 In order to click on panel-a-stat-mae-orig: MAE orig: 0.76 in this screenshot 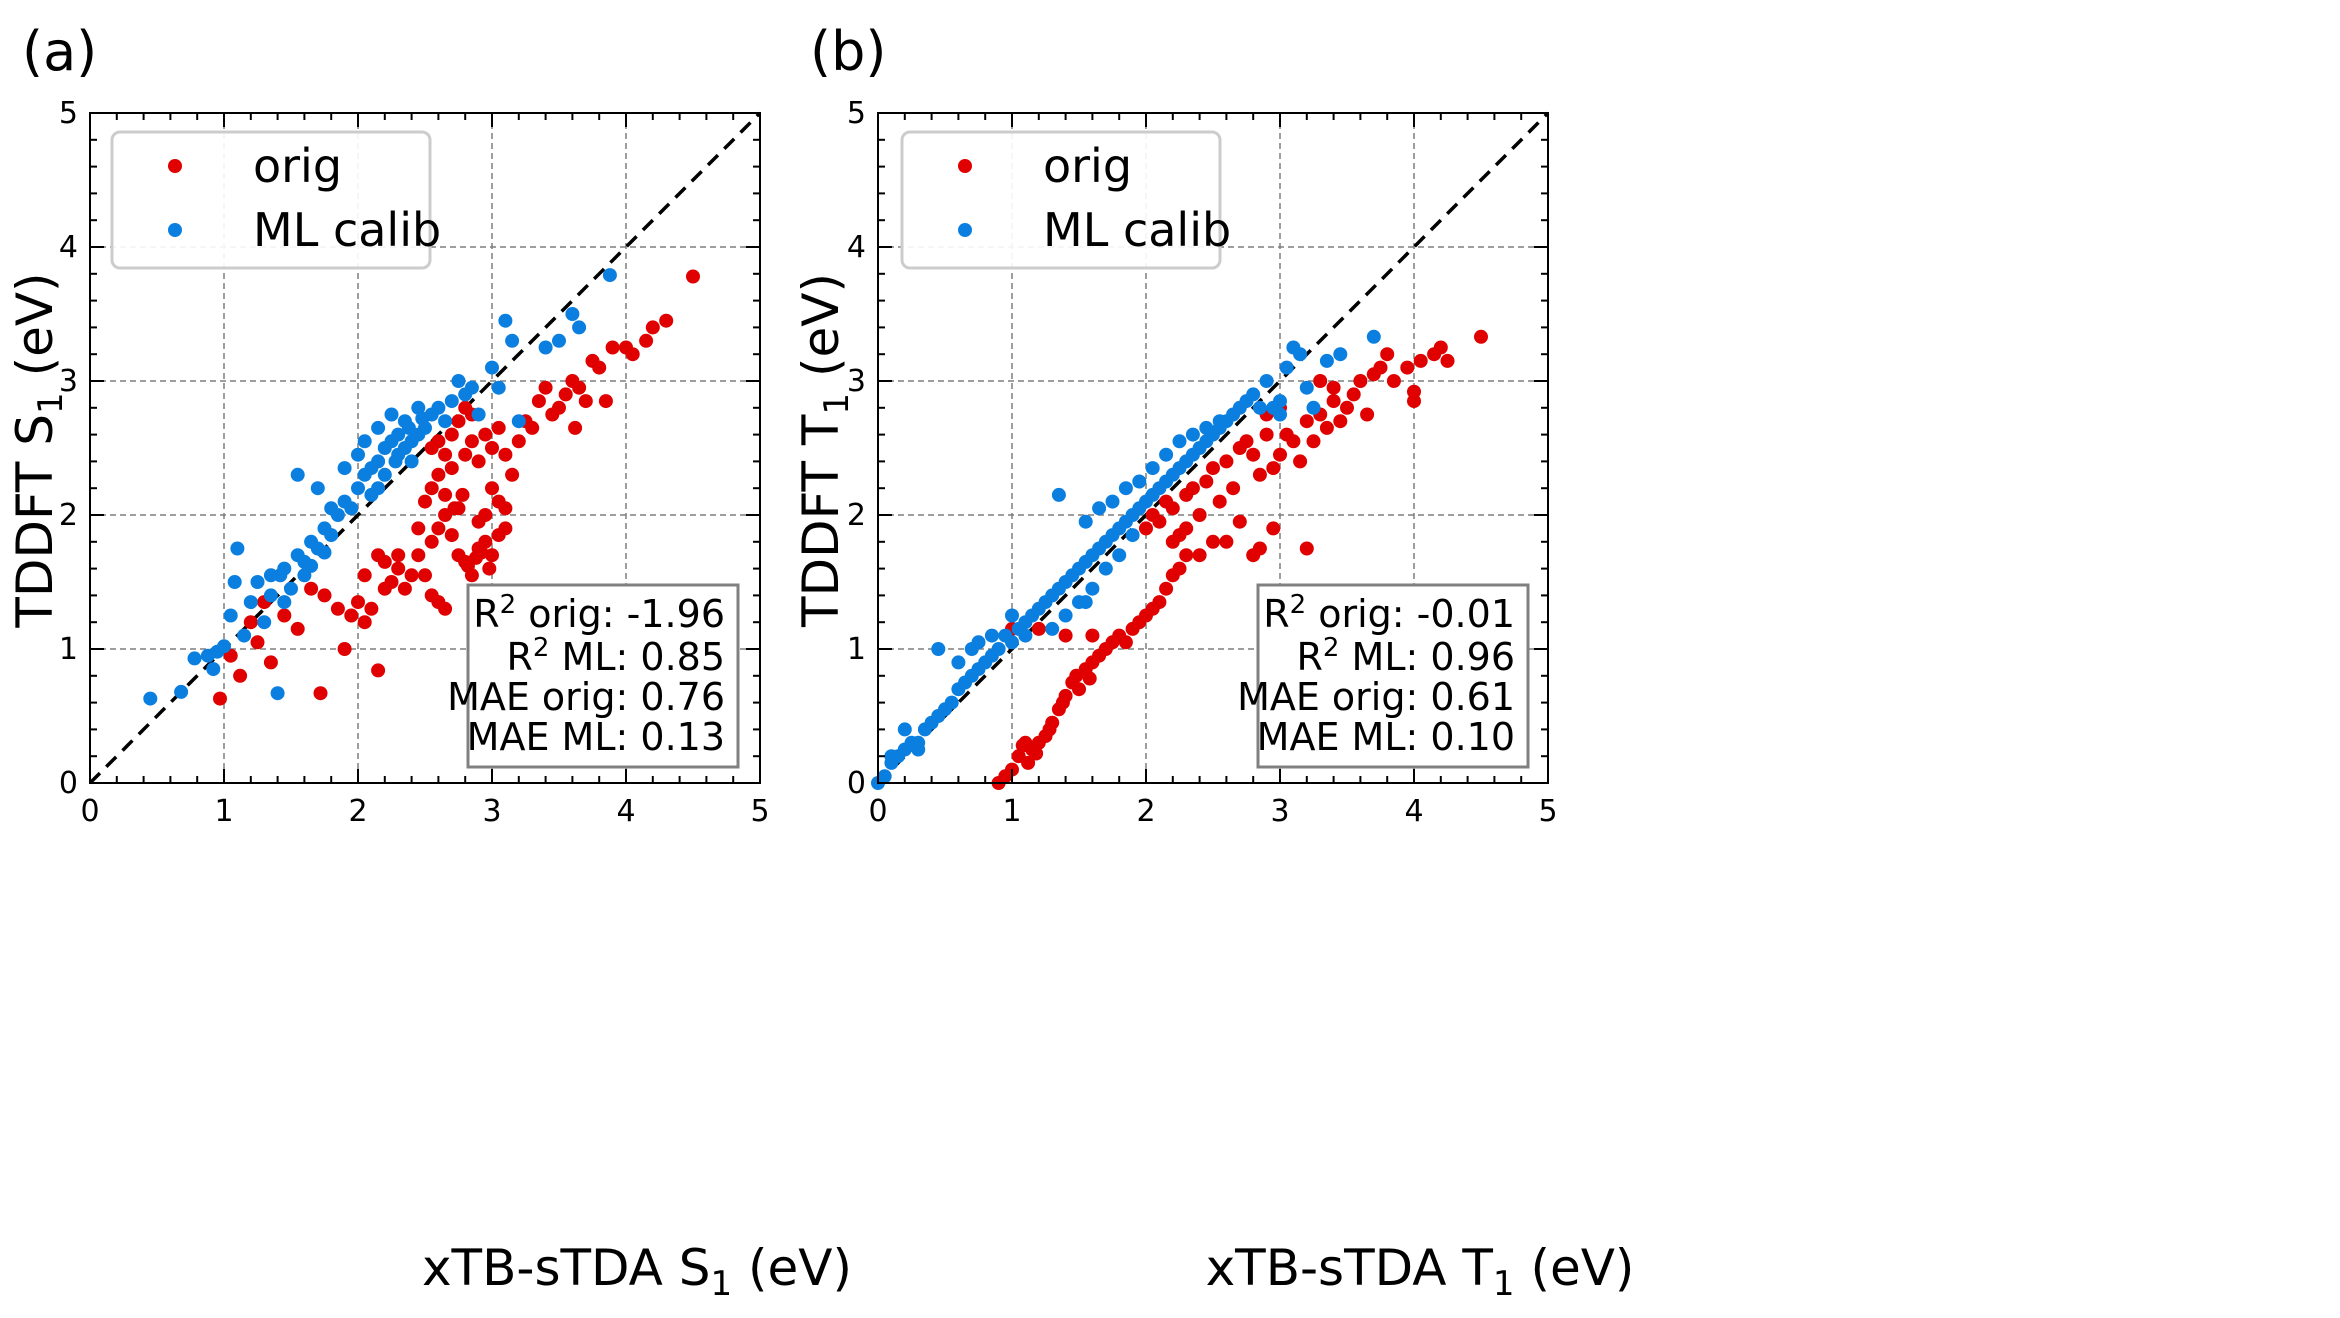, I will do `click(586, 697)`.